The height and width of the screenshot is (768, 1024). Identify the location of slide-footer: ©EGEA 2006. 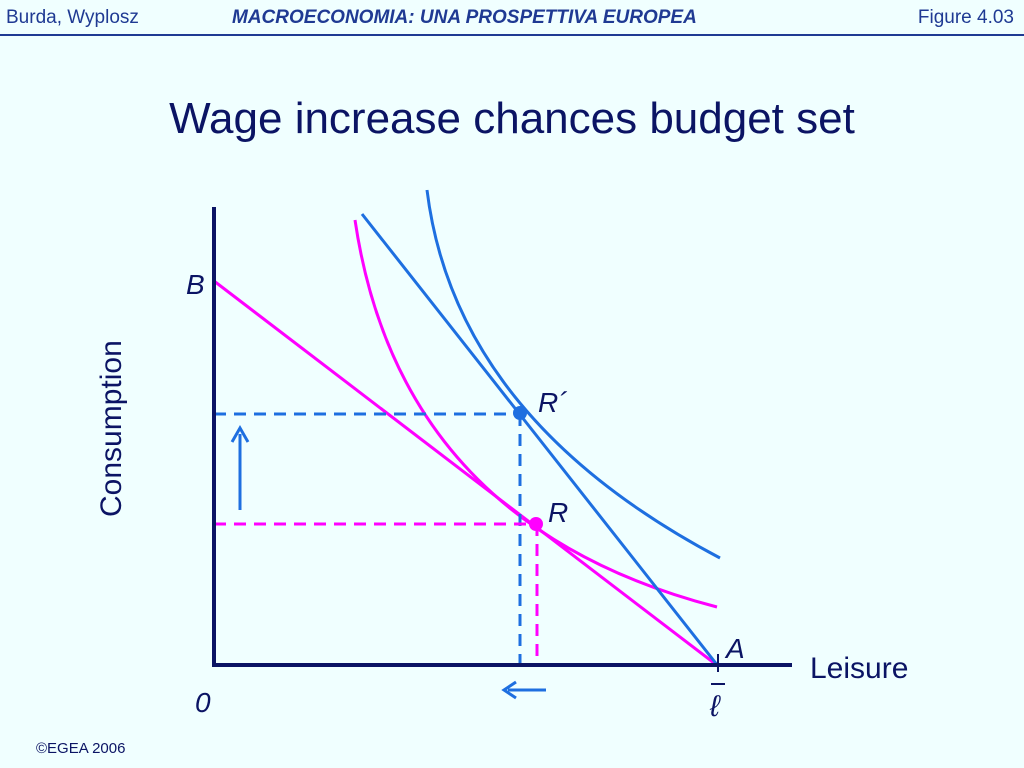
(81, 748).